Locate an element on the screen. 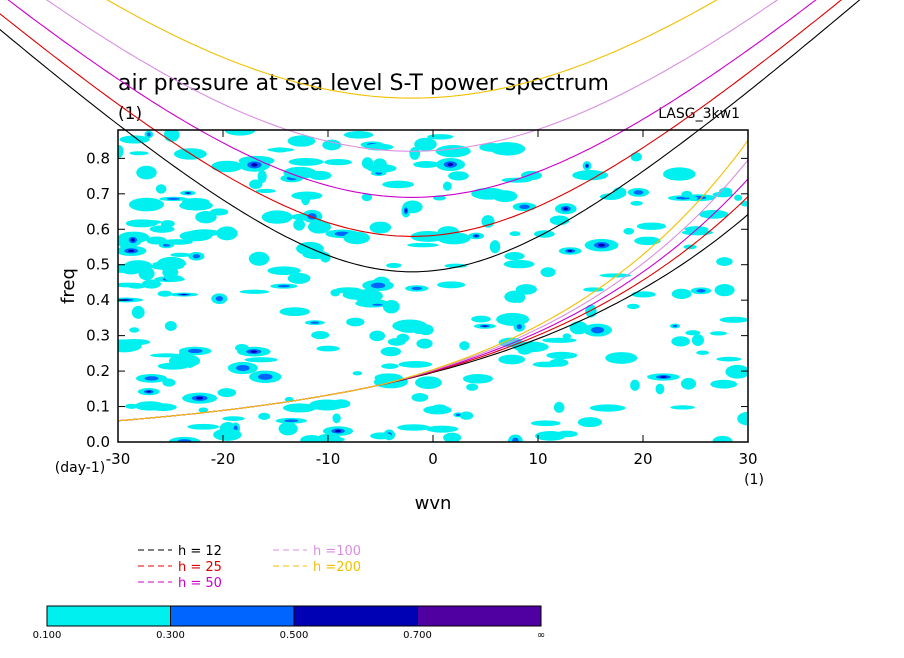 The height and width of the screenshot is (658, 904). y-axis-label: freq is located at coordinates (68, 286).